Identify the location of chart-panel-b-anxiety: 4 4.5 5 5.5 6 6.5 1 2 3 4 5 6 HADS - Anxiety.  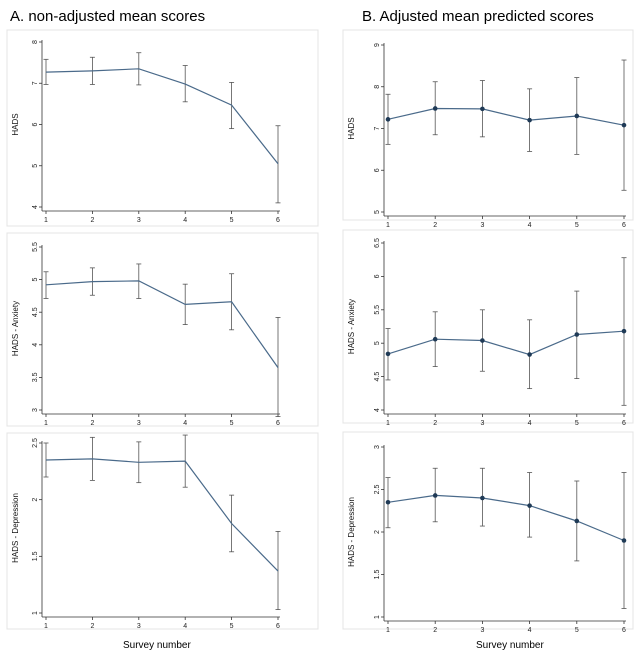
(488, 328).